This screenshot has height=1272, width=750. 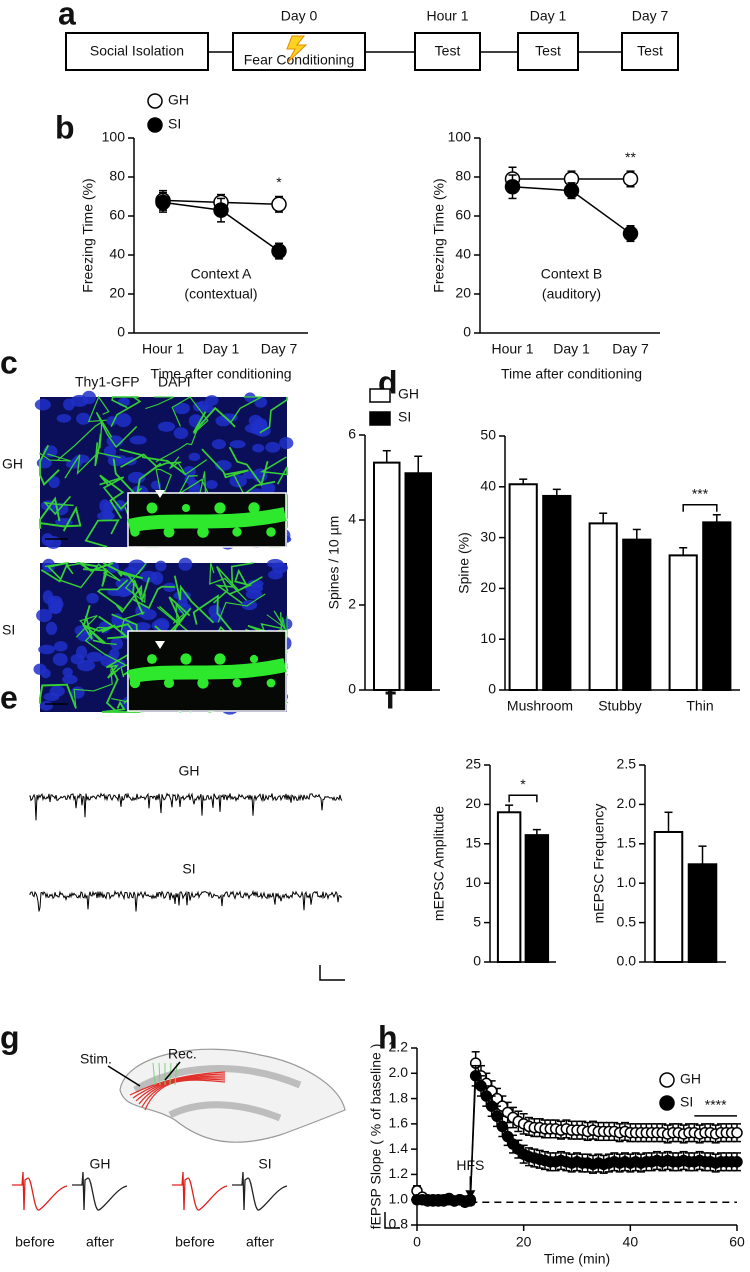 I want to click on trace, so click(x=186, y=900).